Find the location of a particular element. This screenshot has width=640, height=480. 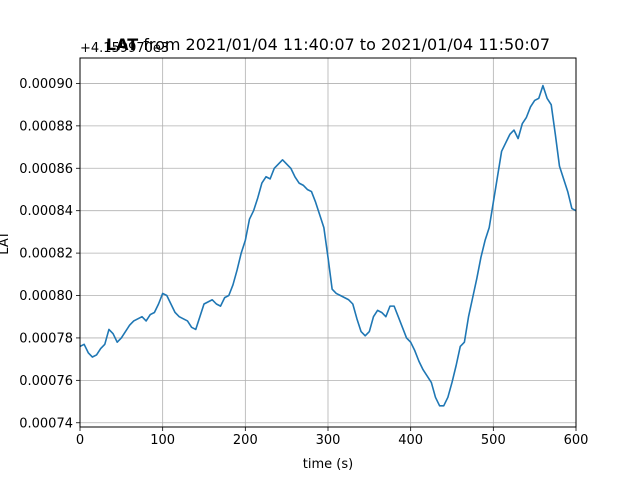

x-tick-label: 0 is located at coordinates (80, 440).